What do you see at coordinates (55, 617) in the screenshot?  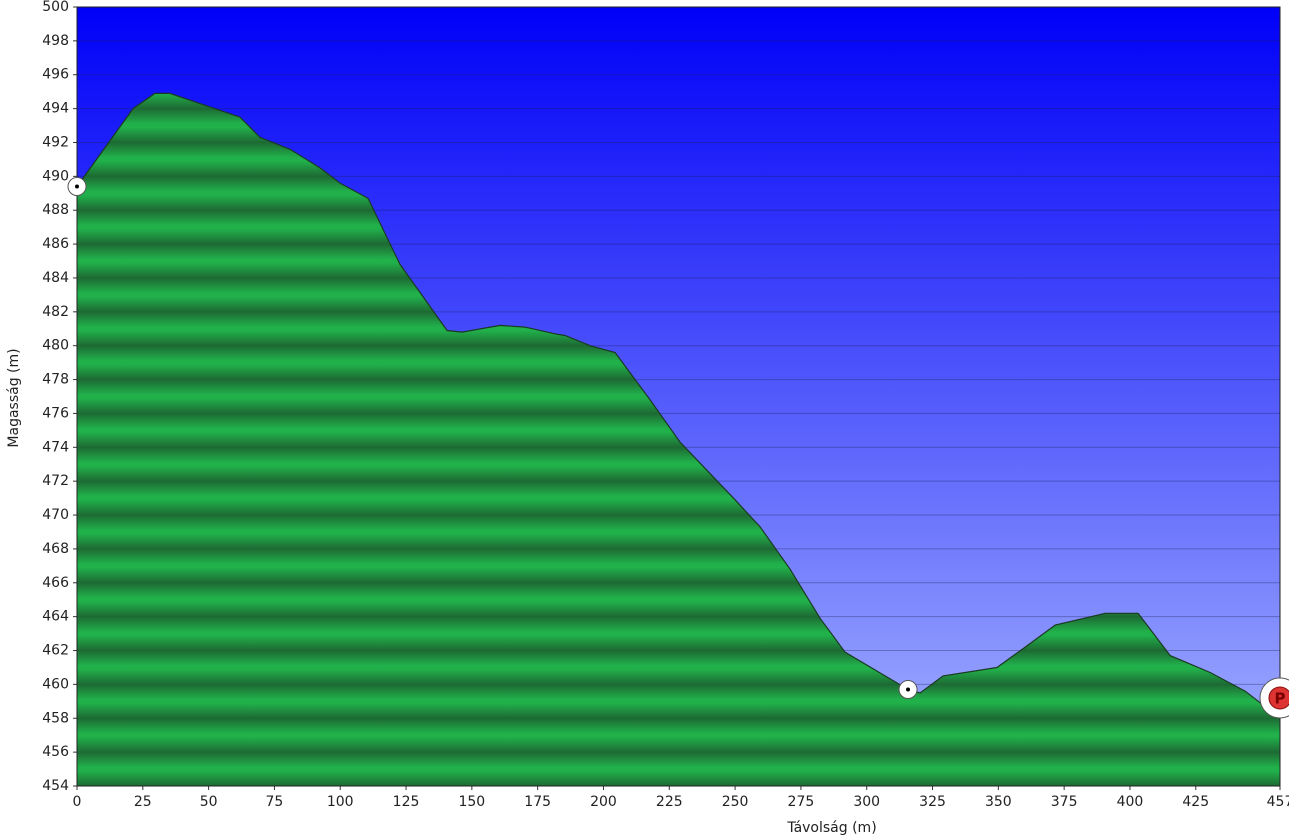 I see `y-tick-label: 464` at bounding box center [55, 617].